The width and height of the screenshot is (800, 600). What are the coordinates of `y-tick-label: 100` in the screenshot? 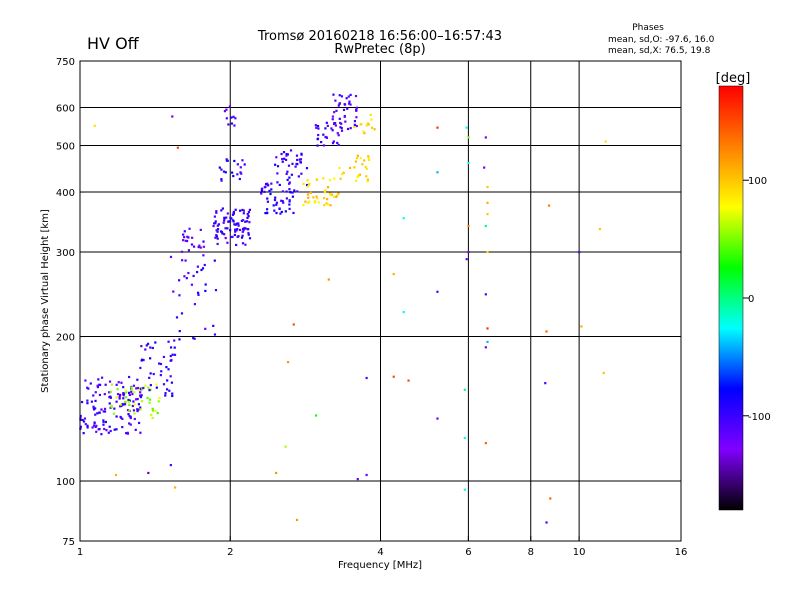 It's located at (65, 482).